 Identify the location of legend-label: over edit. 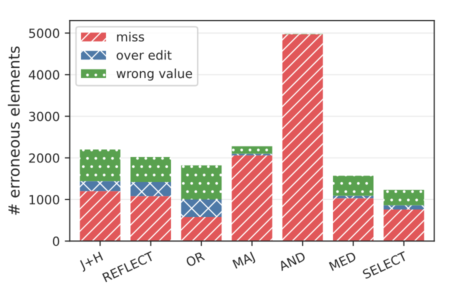
(144, 55).